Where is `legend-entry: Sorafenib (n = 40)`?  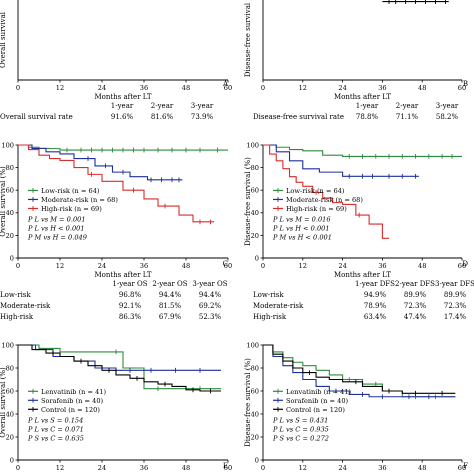 legend-entry: Sorafenib (n = 40) is located at coordinates (317, 401).